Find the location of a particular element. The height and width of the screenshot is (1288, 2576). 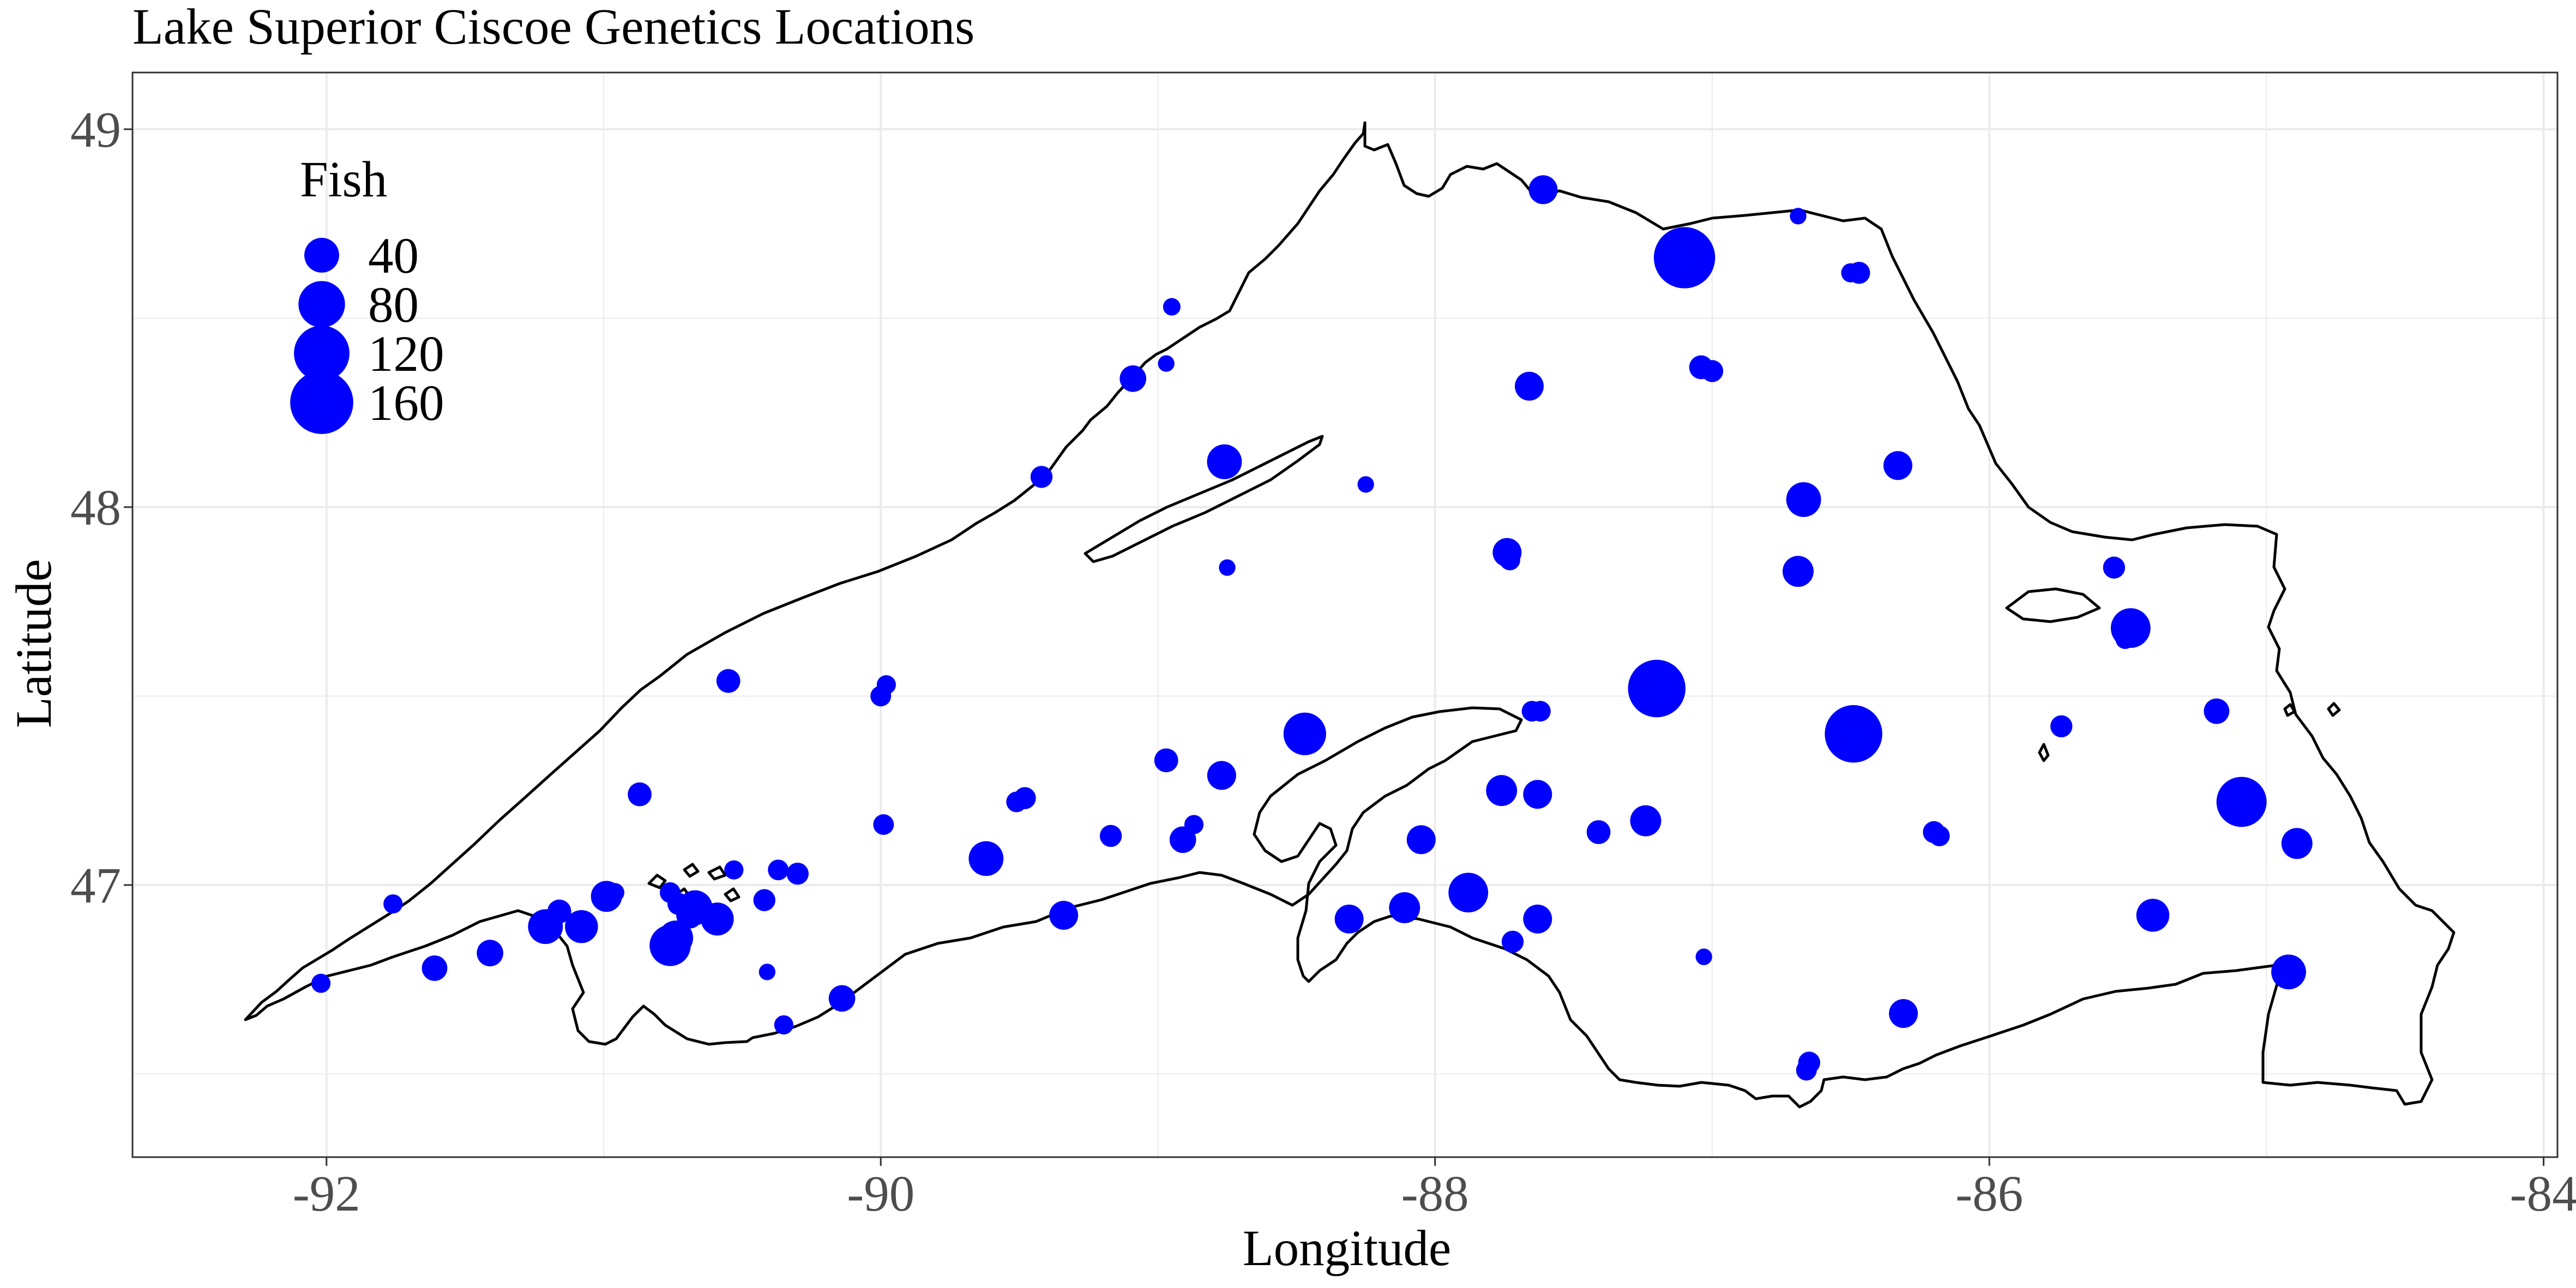

small-island-center is located at coordinates (2044, 752).